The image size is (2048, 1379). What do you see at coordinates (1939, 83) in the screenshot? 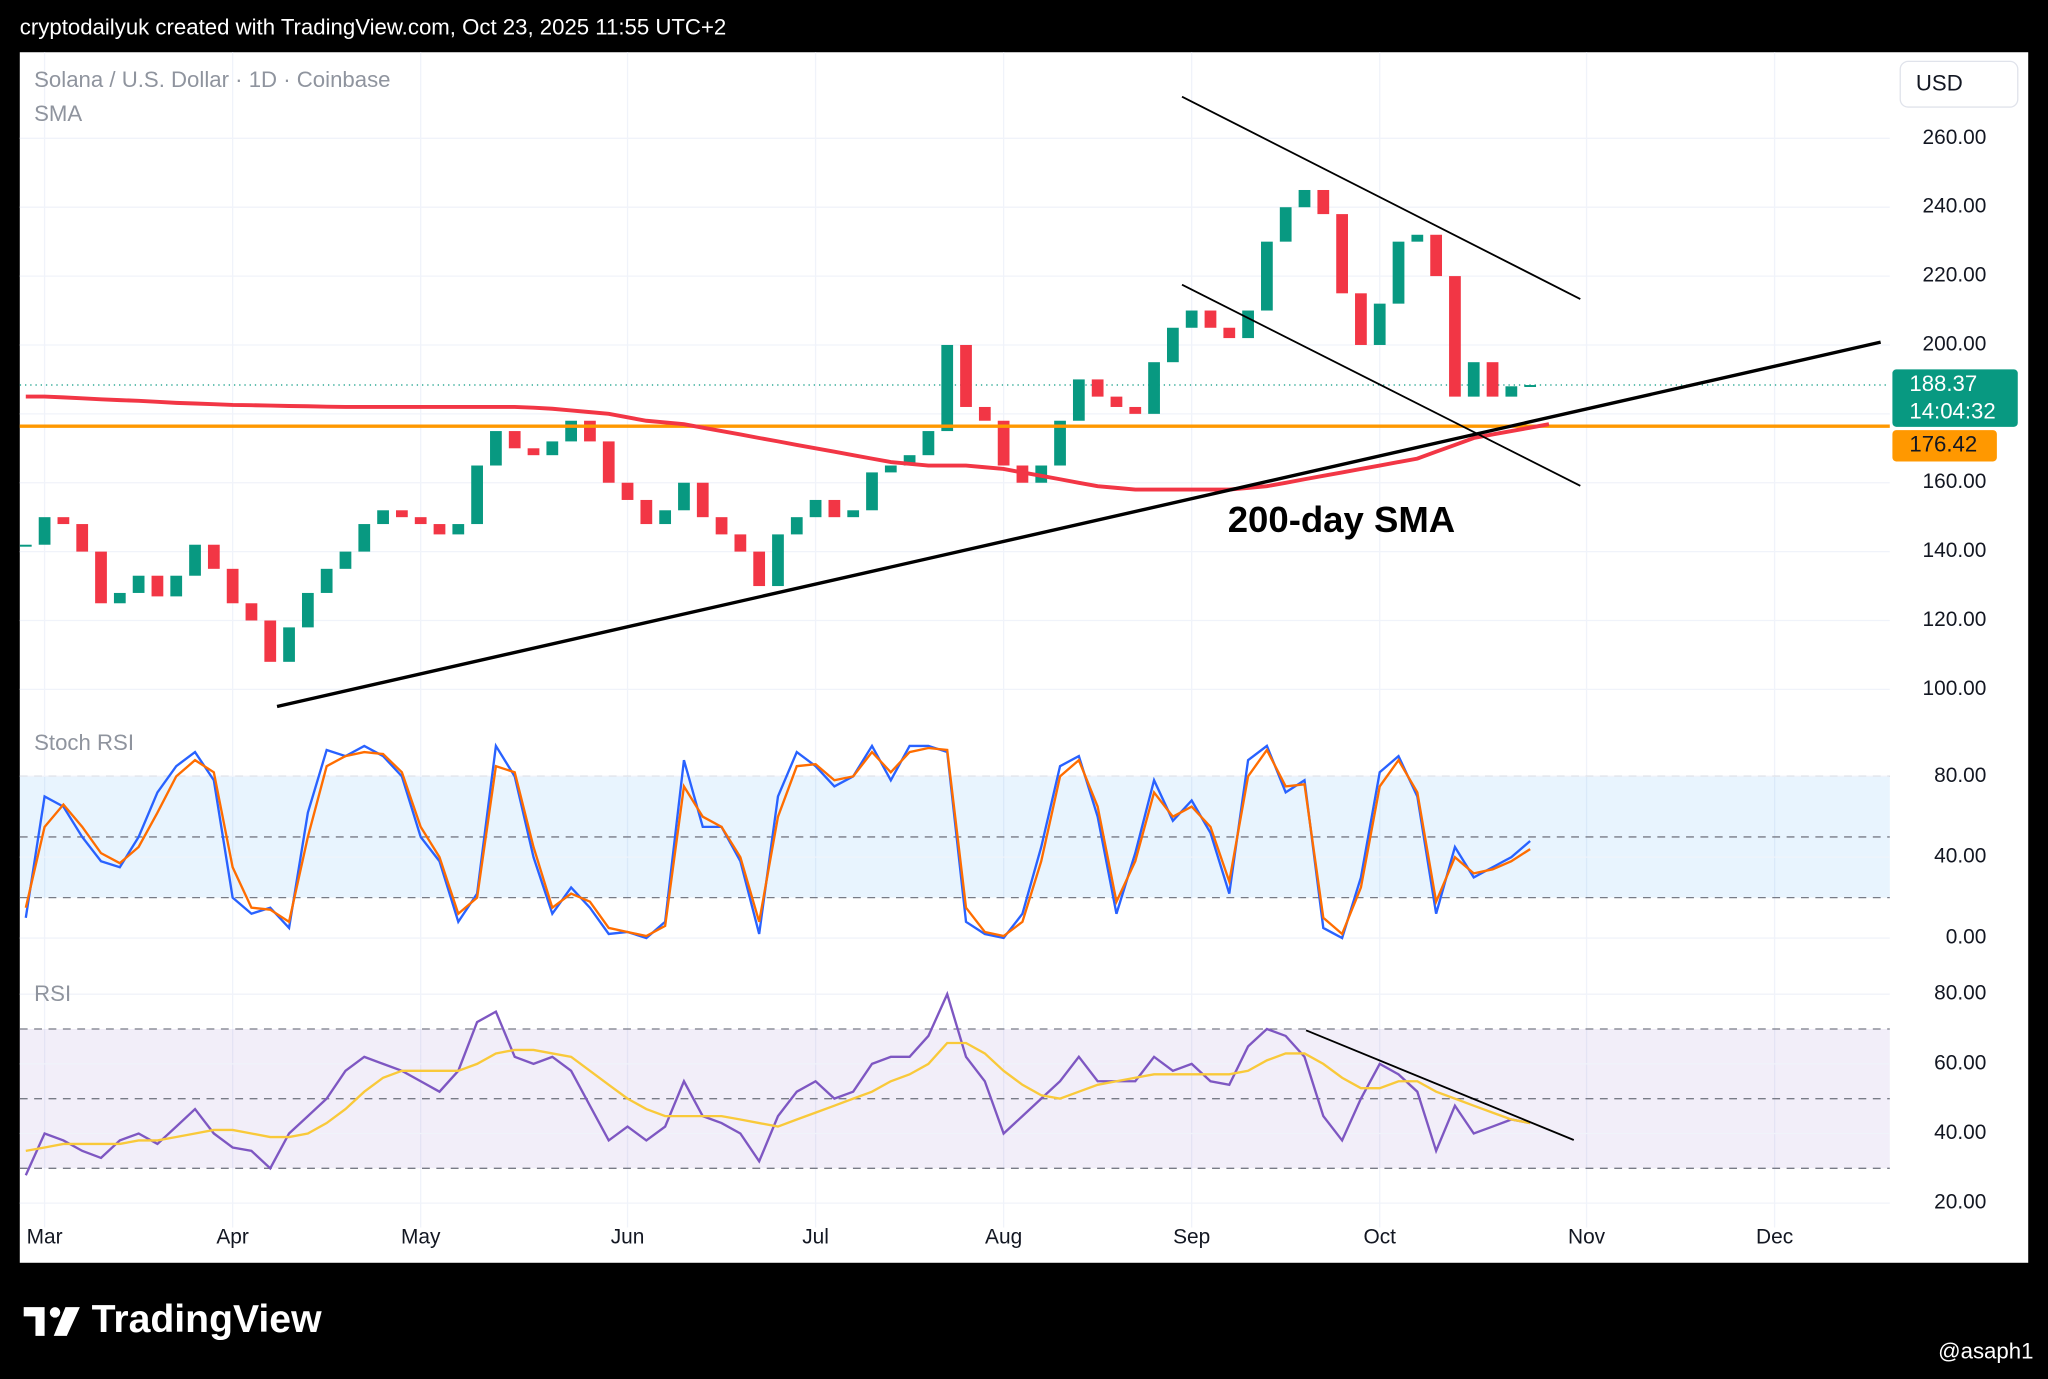
I see `currency: USD` at bounding box center [1939, 83].